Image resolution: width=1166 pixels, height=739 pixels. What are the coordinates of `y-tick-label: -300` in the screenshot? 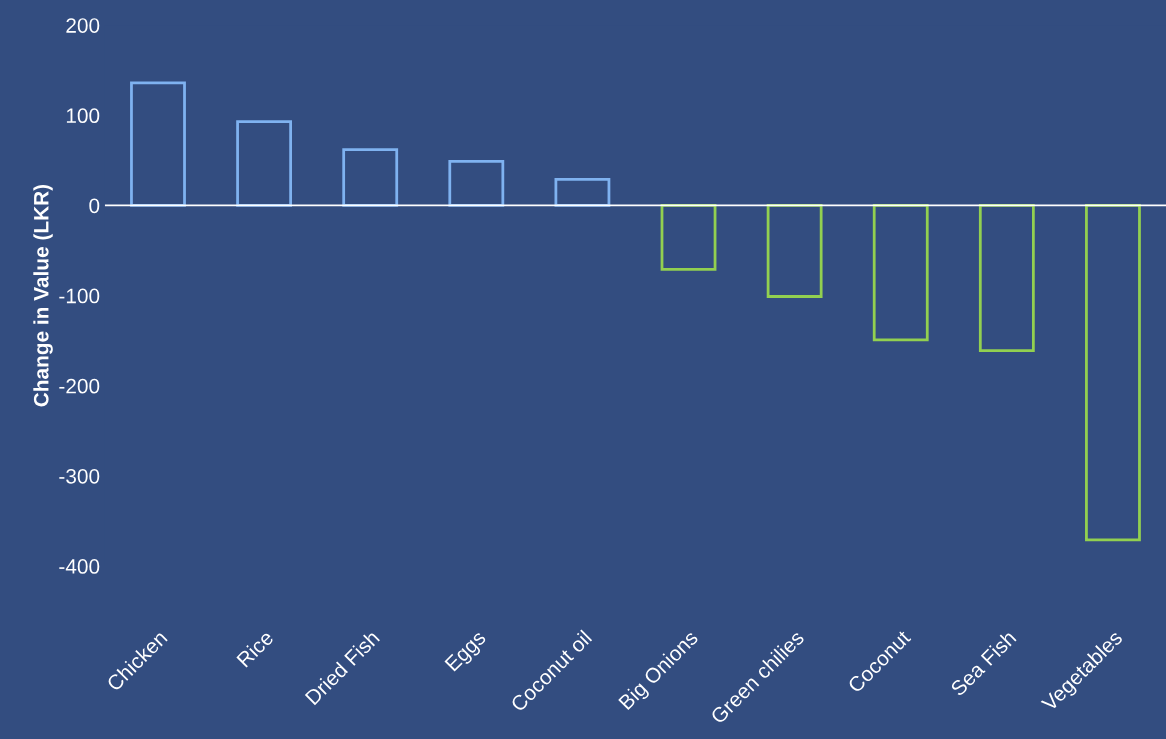 It's located at (79, 476).